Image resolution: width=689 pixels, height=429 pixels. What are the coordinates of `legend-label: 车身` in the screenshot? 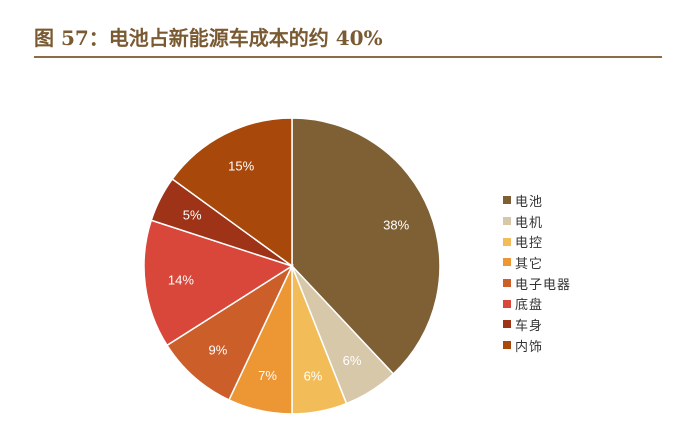 It's located at (529, 326).